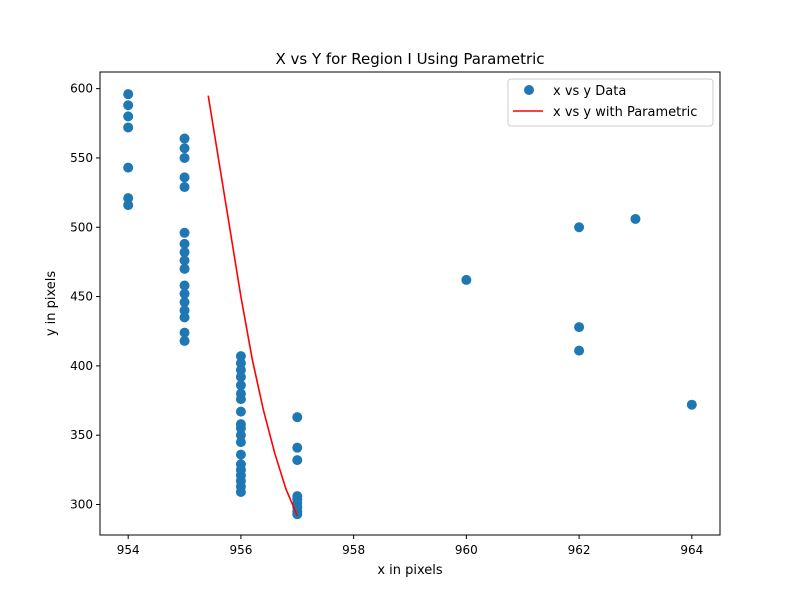 Image resolution: width=800 pixels, height=600 pixels. What do you see at coordinates (81, 297) in the screenshot?
I see `y-tick-label: 450` at bounding box center [81, 297].